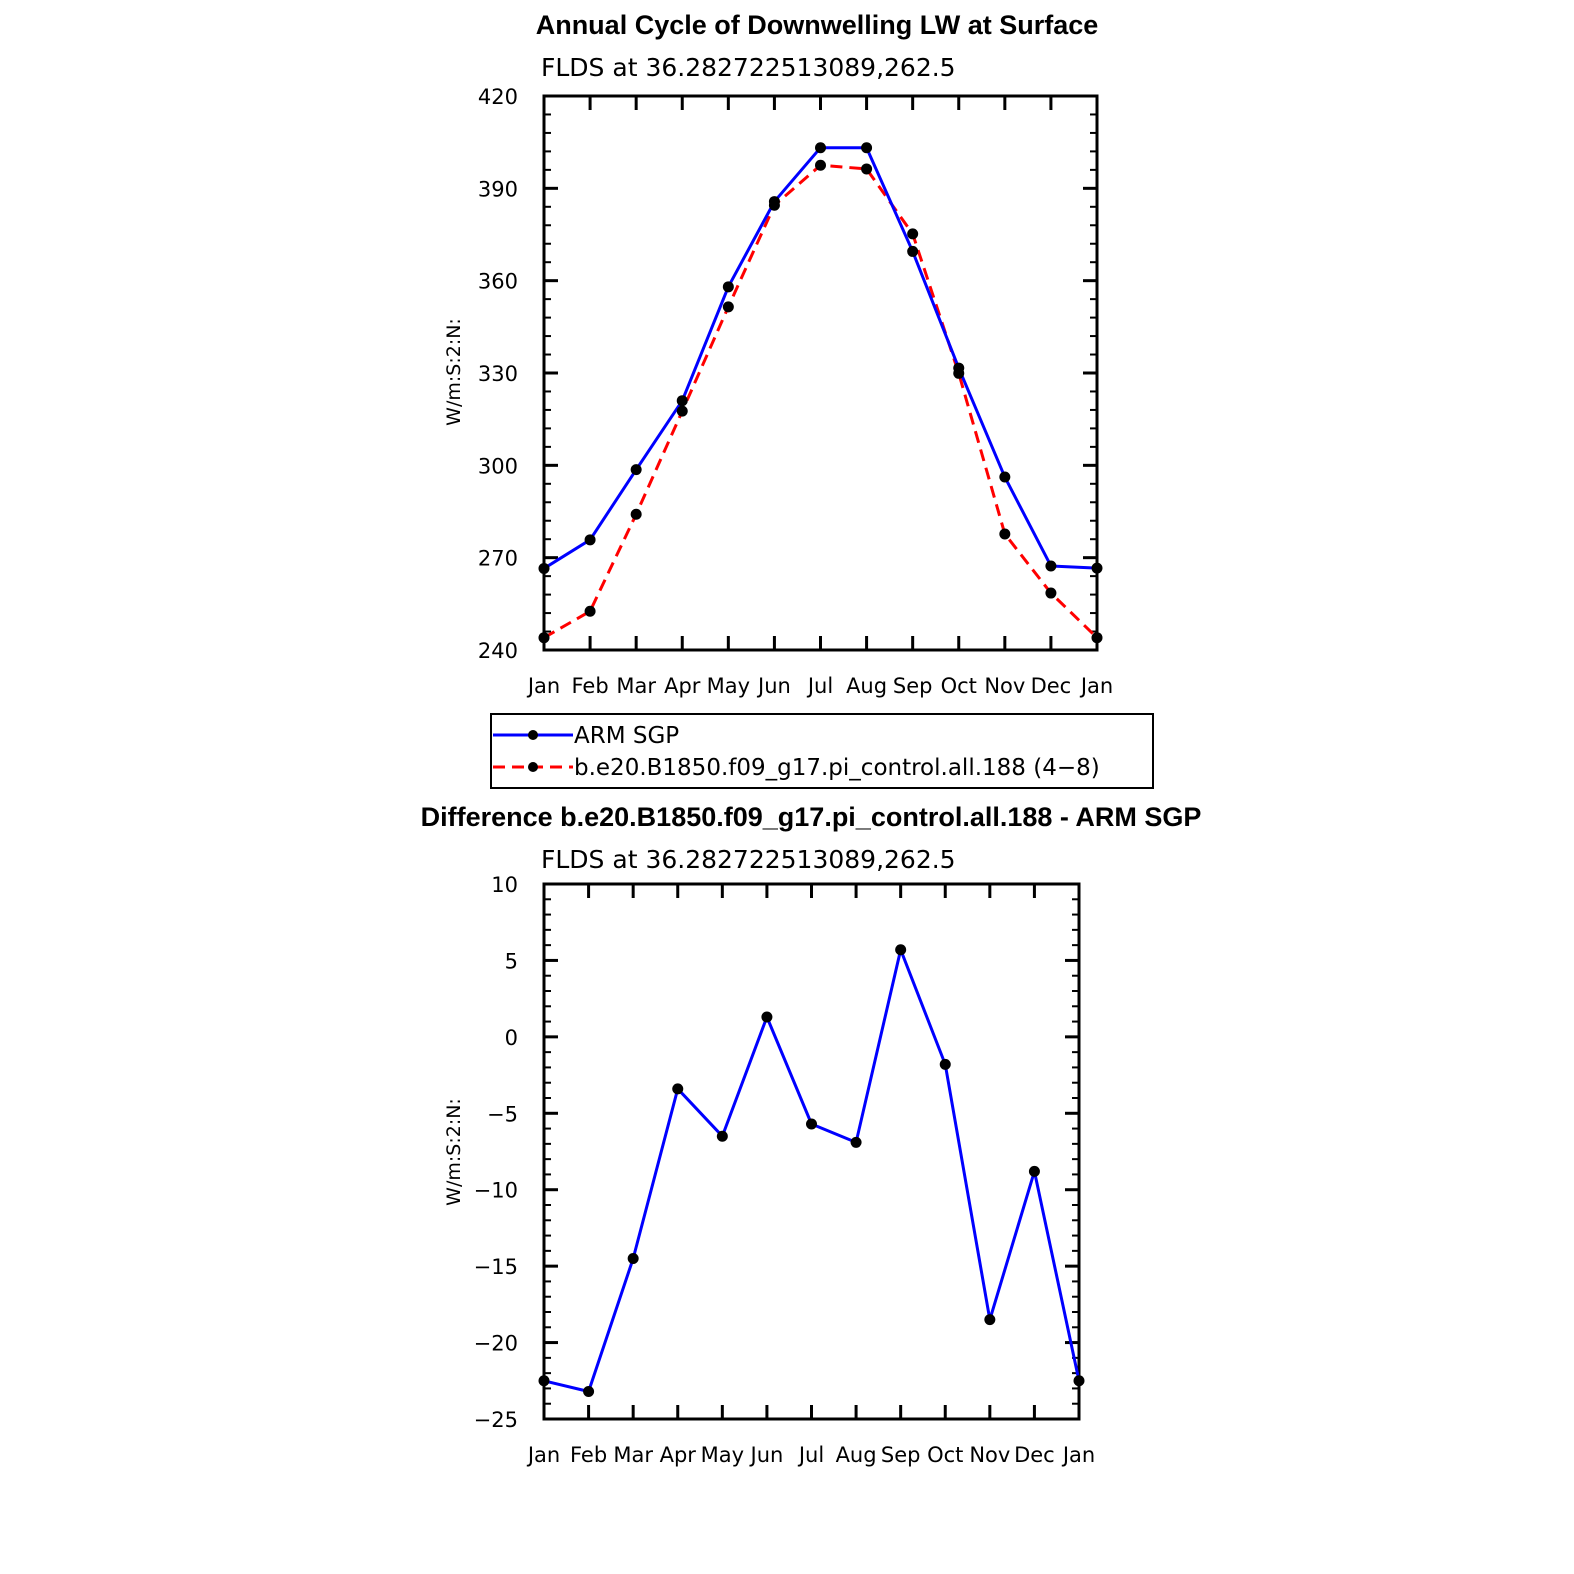 The width and height of the screenshot is (1574, 1574). What do you see at coordinates (511, 1038) in the screenshot?
I see `bottom-y-tick-label: 0` at bounding box center [511, 1038].